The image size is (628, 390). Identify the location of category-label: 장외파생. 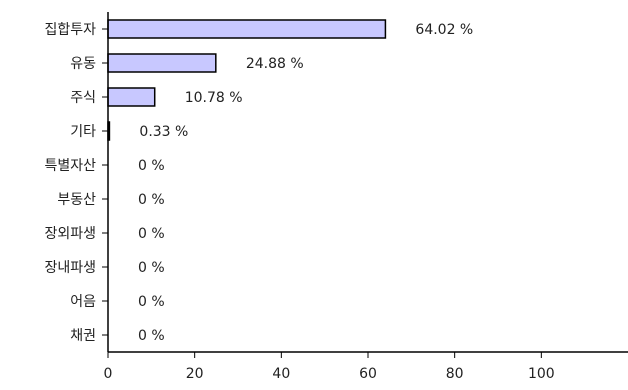
(70, 234).